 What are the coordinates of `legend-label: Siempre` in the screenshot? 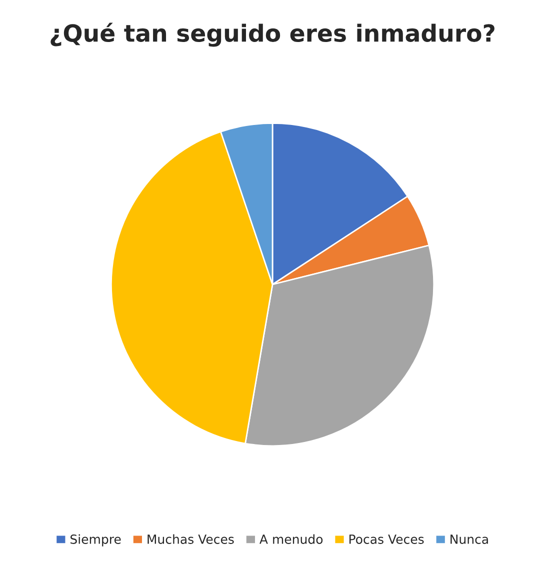 It's located at (95, 540).